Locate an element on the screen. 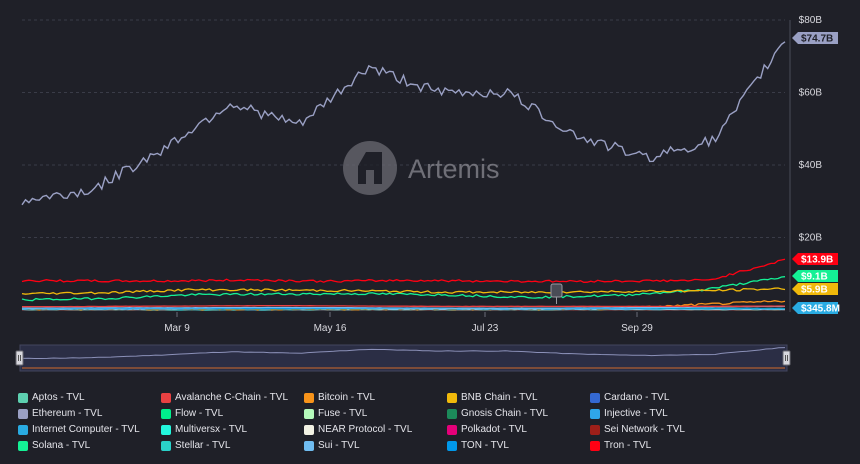  legend-item: Aptos - TVL is located at coordinates (89, 397).